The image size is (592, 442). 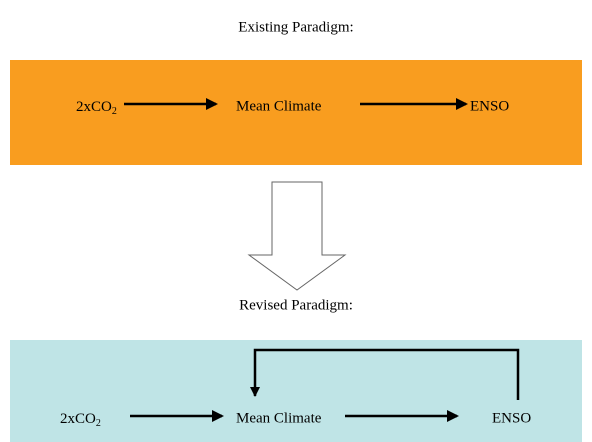 What do you see at coordinates (297, 236) in the screenshot?
I see `transition-arrow` at bounding box center [297, 236].